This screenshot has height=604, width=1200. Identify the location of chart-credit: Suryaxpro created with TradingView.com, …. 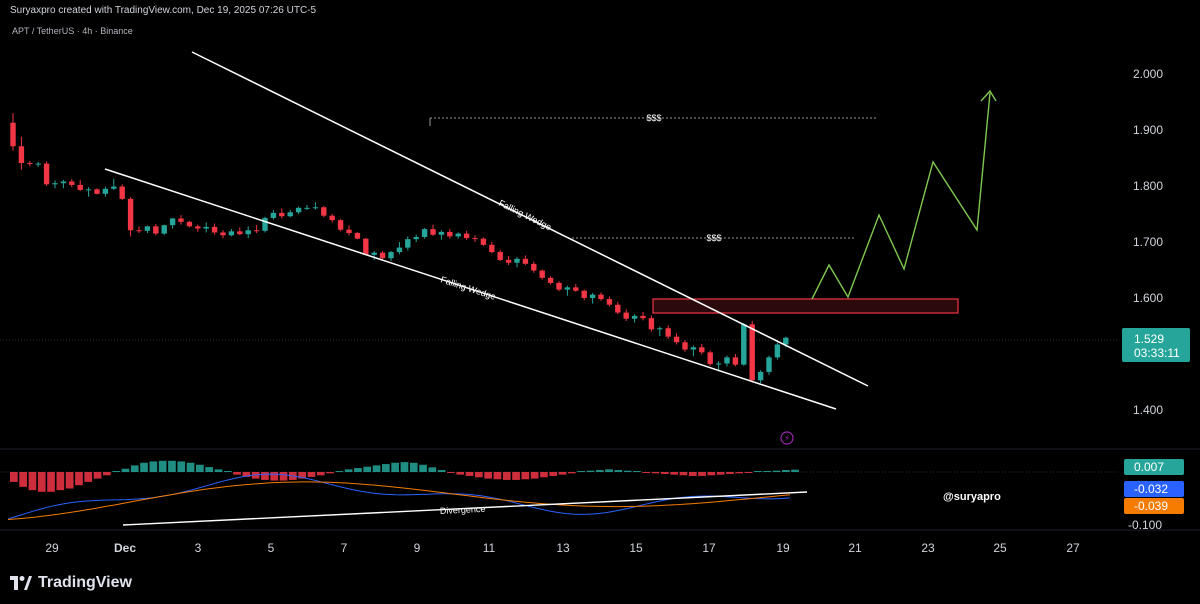
(163, 10).